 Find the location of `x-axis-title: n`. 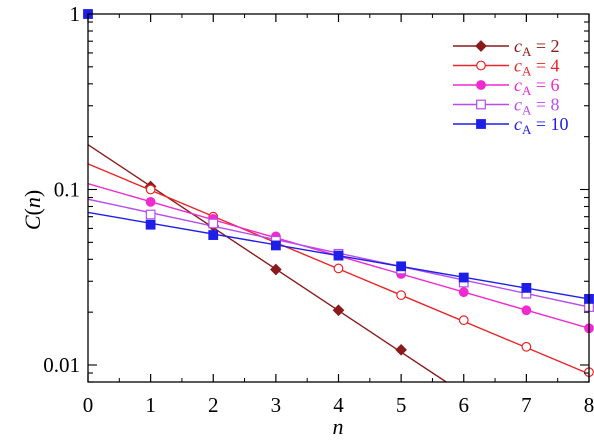

x-axis-title: n is located at coordinates (338, 426).